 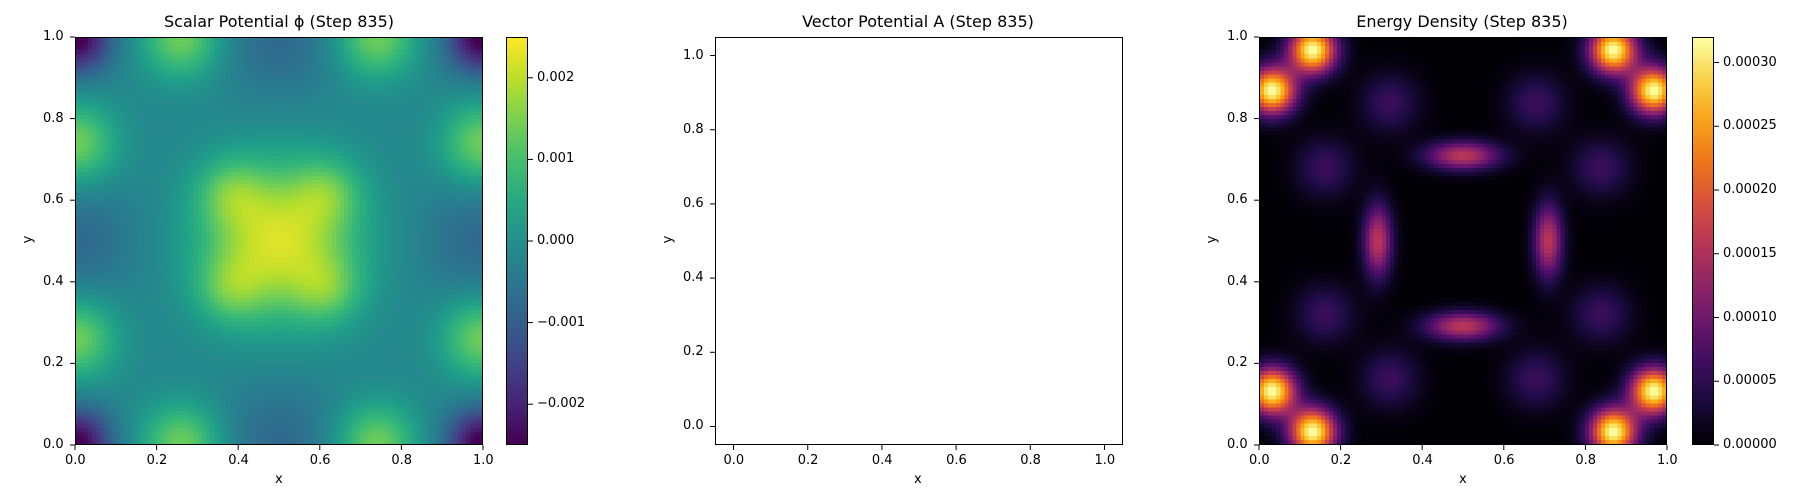 What do you see at coordinates (1750, 381) in the screenshot?
I see `energy-density-cbar-tick-label-1: 0.00005` at bounding box center [1750, 381].